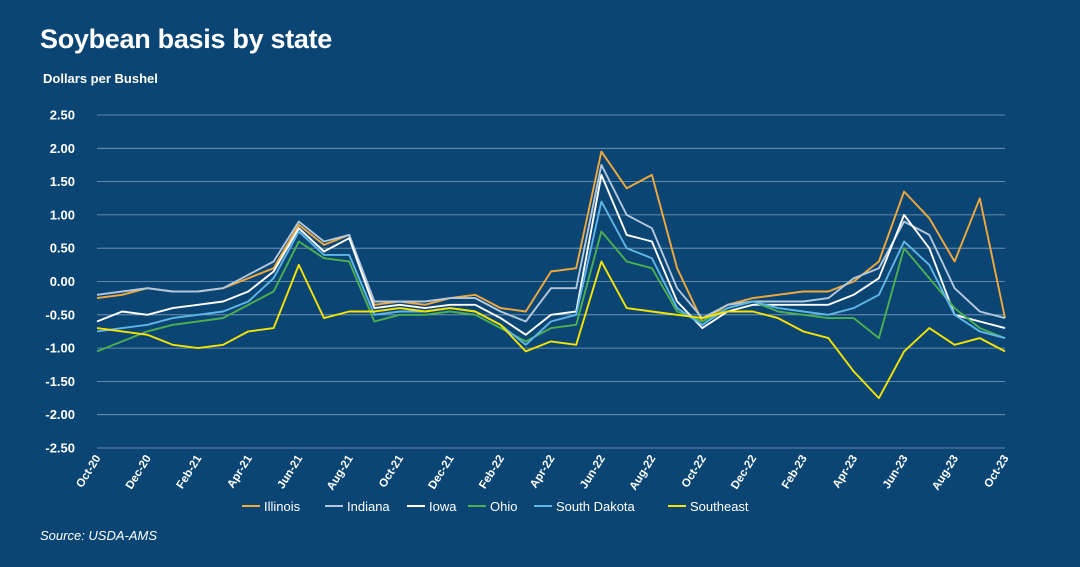 The height and width of the screenshot is (567, 1080). I want to click on x-tick-label: Oct-23, so click(996, 471).